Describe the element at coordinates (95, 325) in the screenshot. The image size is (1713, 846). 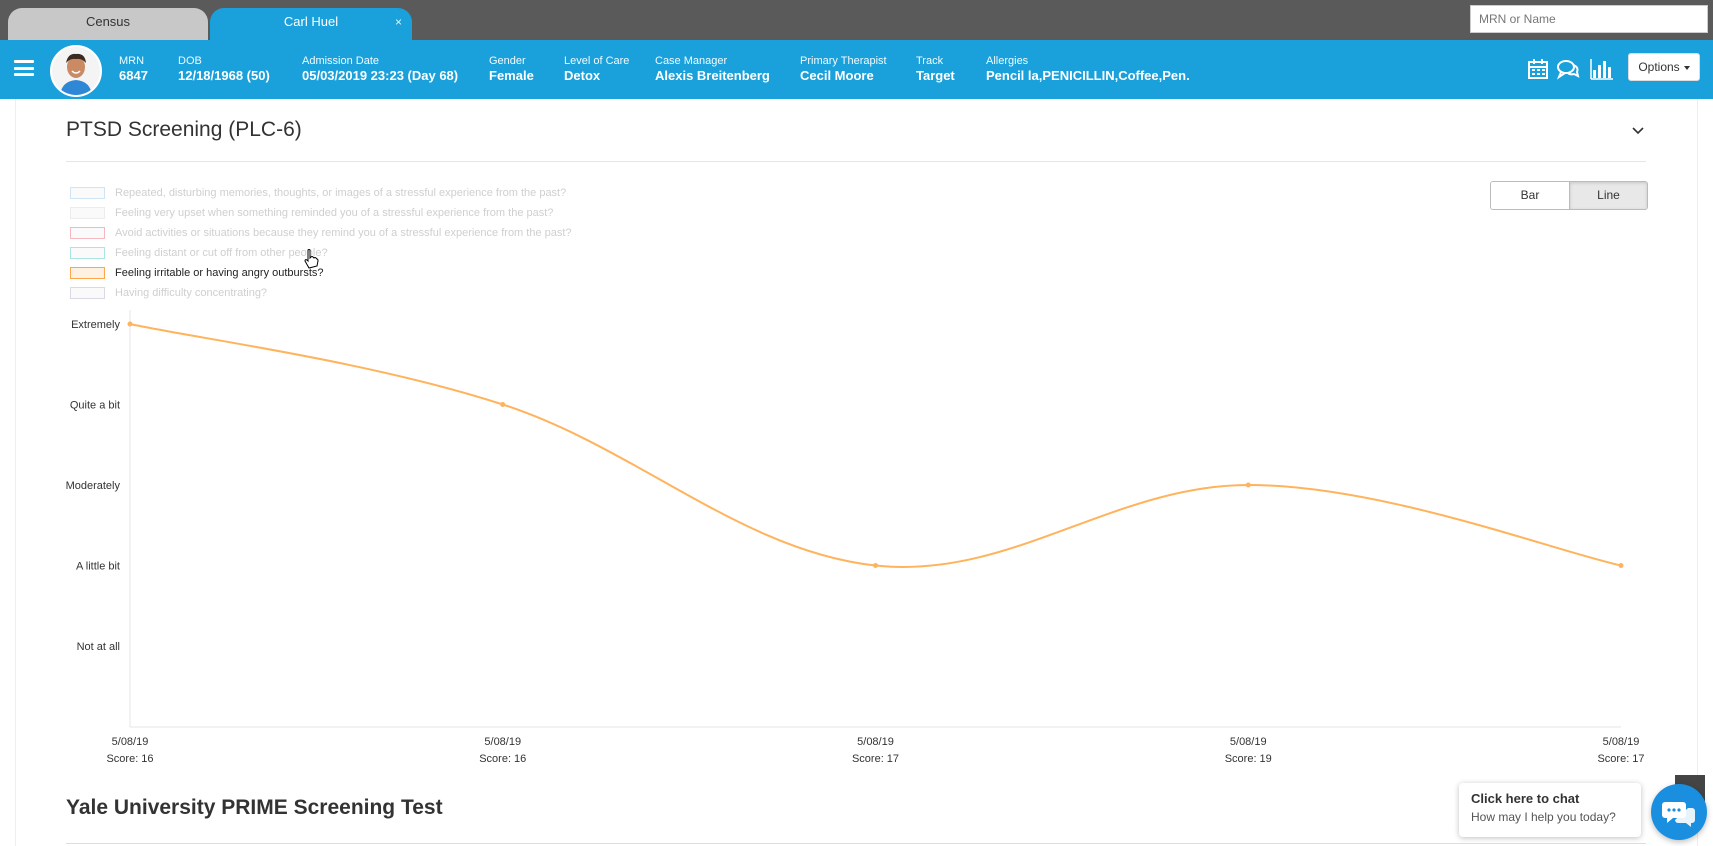
I see `y-tick-label: Extremely` at that location.